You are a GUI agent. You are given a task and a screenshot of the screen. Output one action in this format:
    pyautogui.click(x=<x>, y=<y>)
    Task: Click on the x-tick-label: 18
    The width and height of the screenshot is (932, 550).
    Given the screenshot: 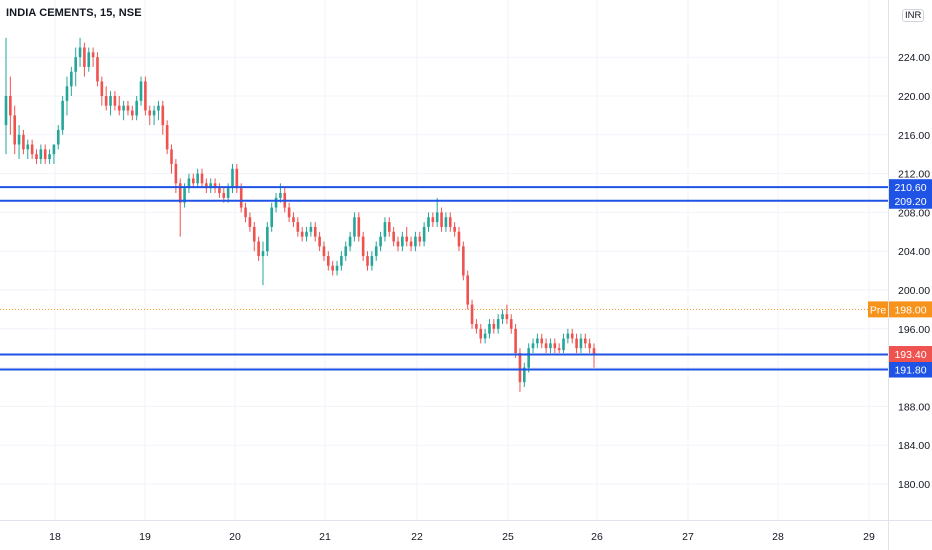 What is the action you would take?
    pyautogui.click(x=55, y=537)
    